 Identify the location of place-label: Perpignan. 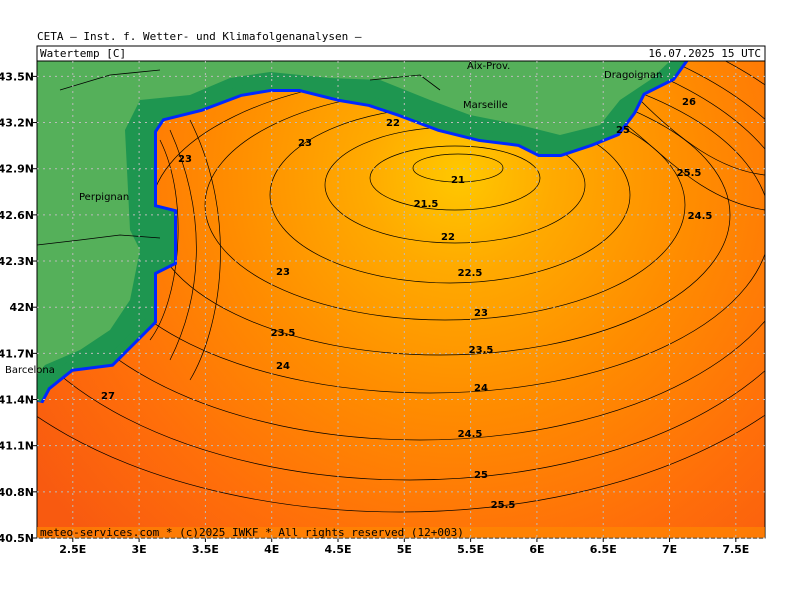
(104, 197).